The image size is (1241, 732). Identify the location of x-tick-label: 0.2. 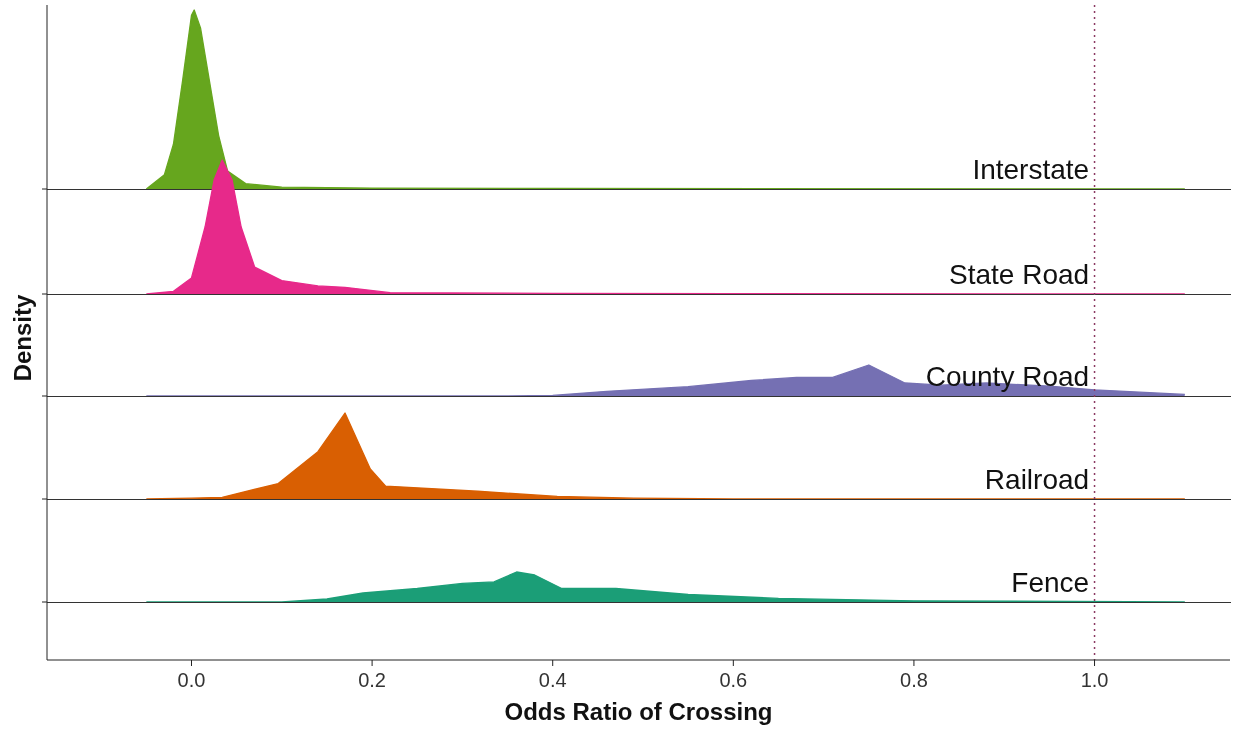
(372, 679).